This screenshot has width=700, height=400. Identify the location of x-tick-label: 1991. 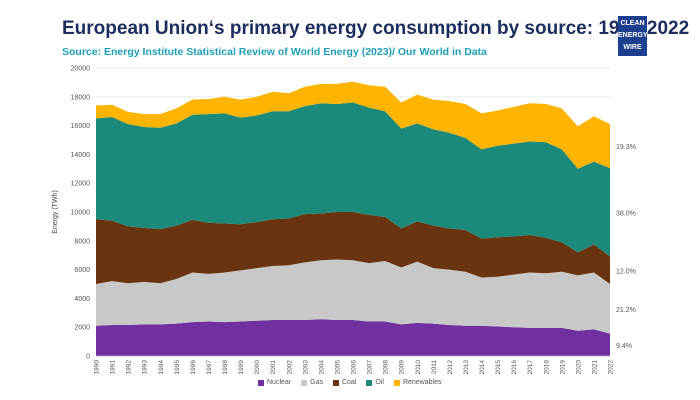
(113, 367).